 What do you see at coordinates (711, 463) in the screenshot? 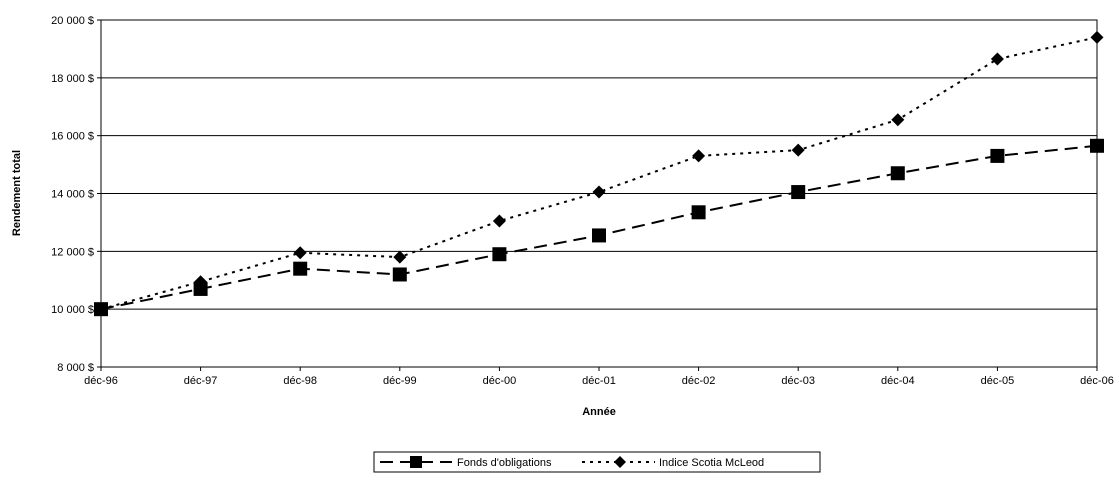
I see `legend-label-indice: Indice Scotia McLeod` at bounding box center [711, 463].